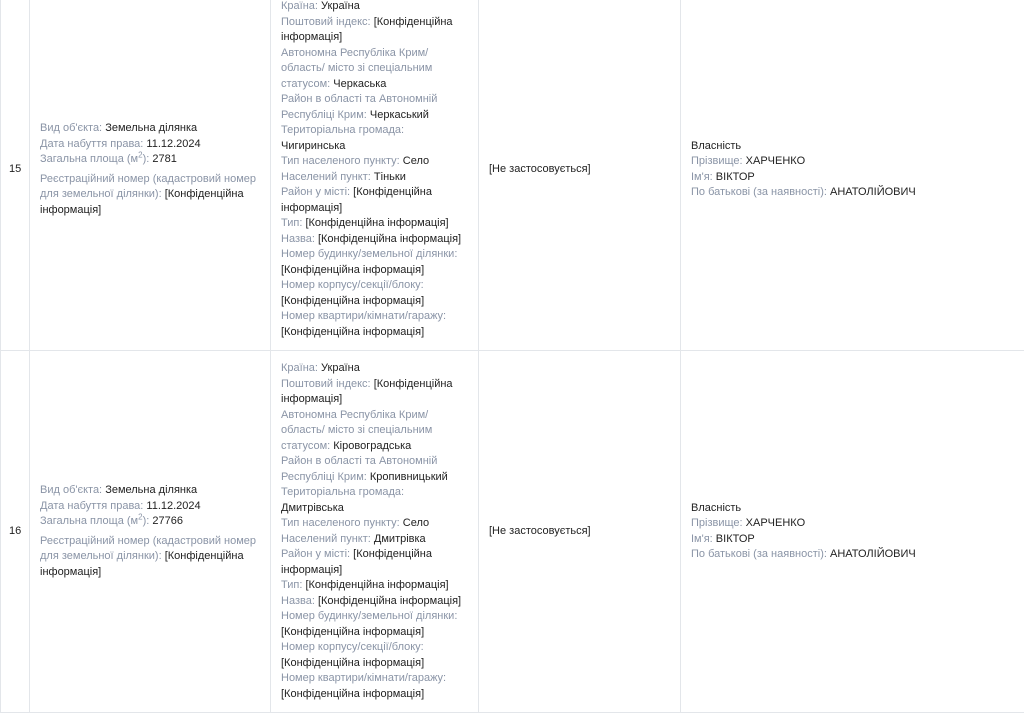 The width and height of the screenshot is (1024, 713). Describe the element at coordinates (399, 115) in the screenshot. I see `district: Черкаський` at that location.